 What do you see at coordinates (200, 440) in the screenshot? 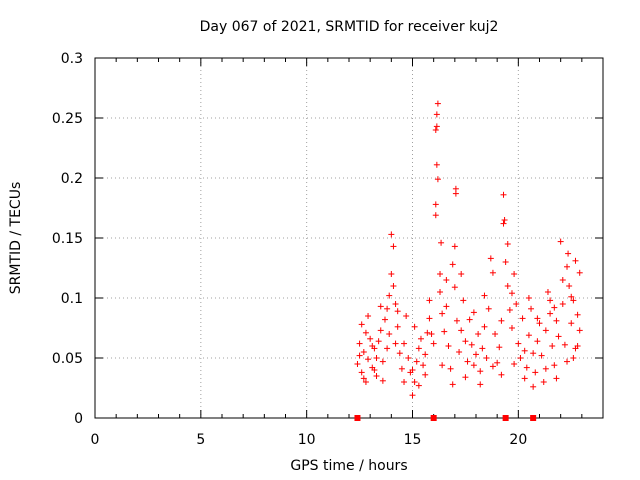
I see `x-tick-label: 5` at bounding box center [200, 440].